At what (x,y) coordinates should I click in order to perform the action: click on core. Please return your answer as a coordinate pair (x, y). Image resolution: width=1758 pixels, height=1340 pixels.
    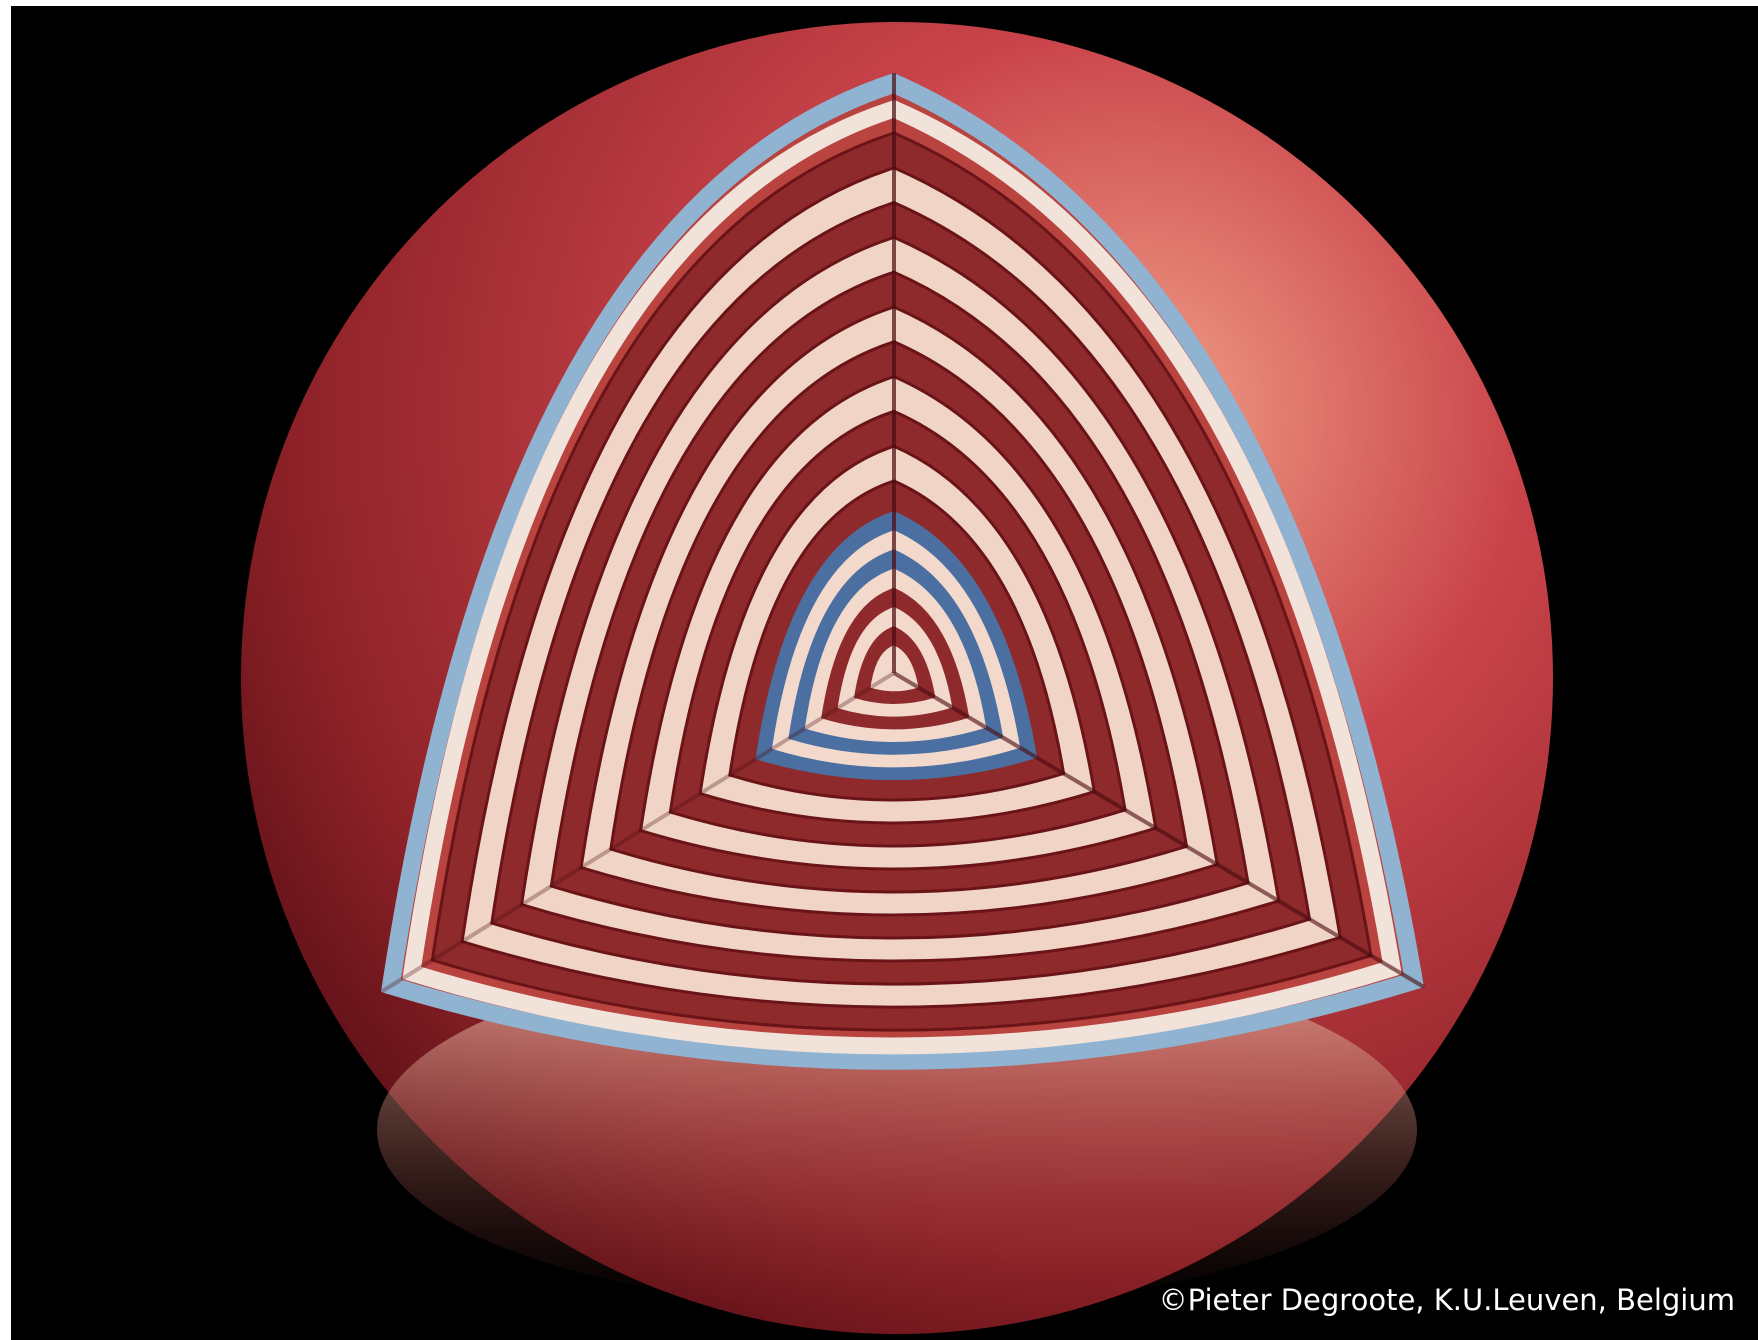
    Looking at the image, I should click on (896, 645).